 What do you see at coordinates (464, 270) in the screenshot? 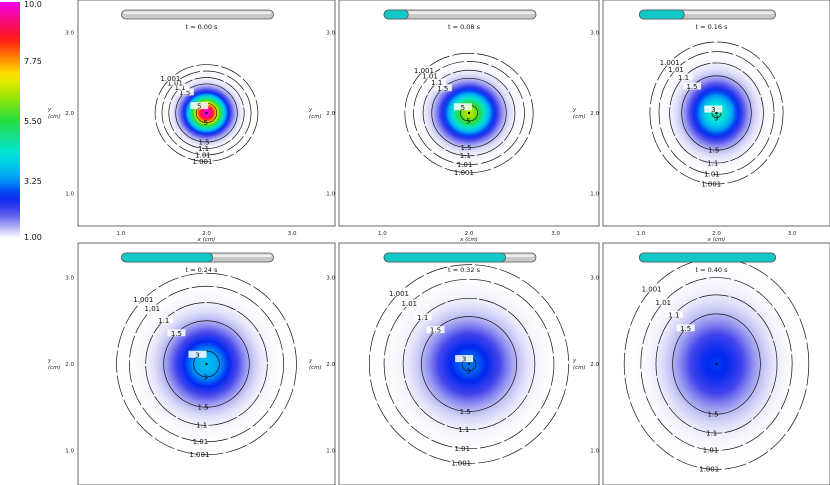
I see `time-label: t = 0.32 s` at bounding box center [464, 270].